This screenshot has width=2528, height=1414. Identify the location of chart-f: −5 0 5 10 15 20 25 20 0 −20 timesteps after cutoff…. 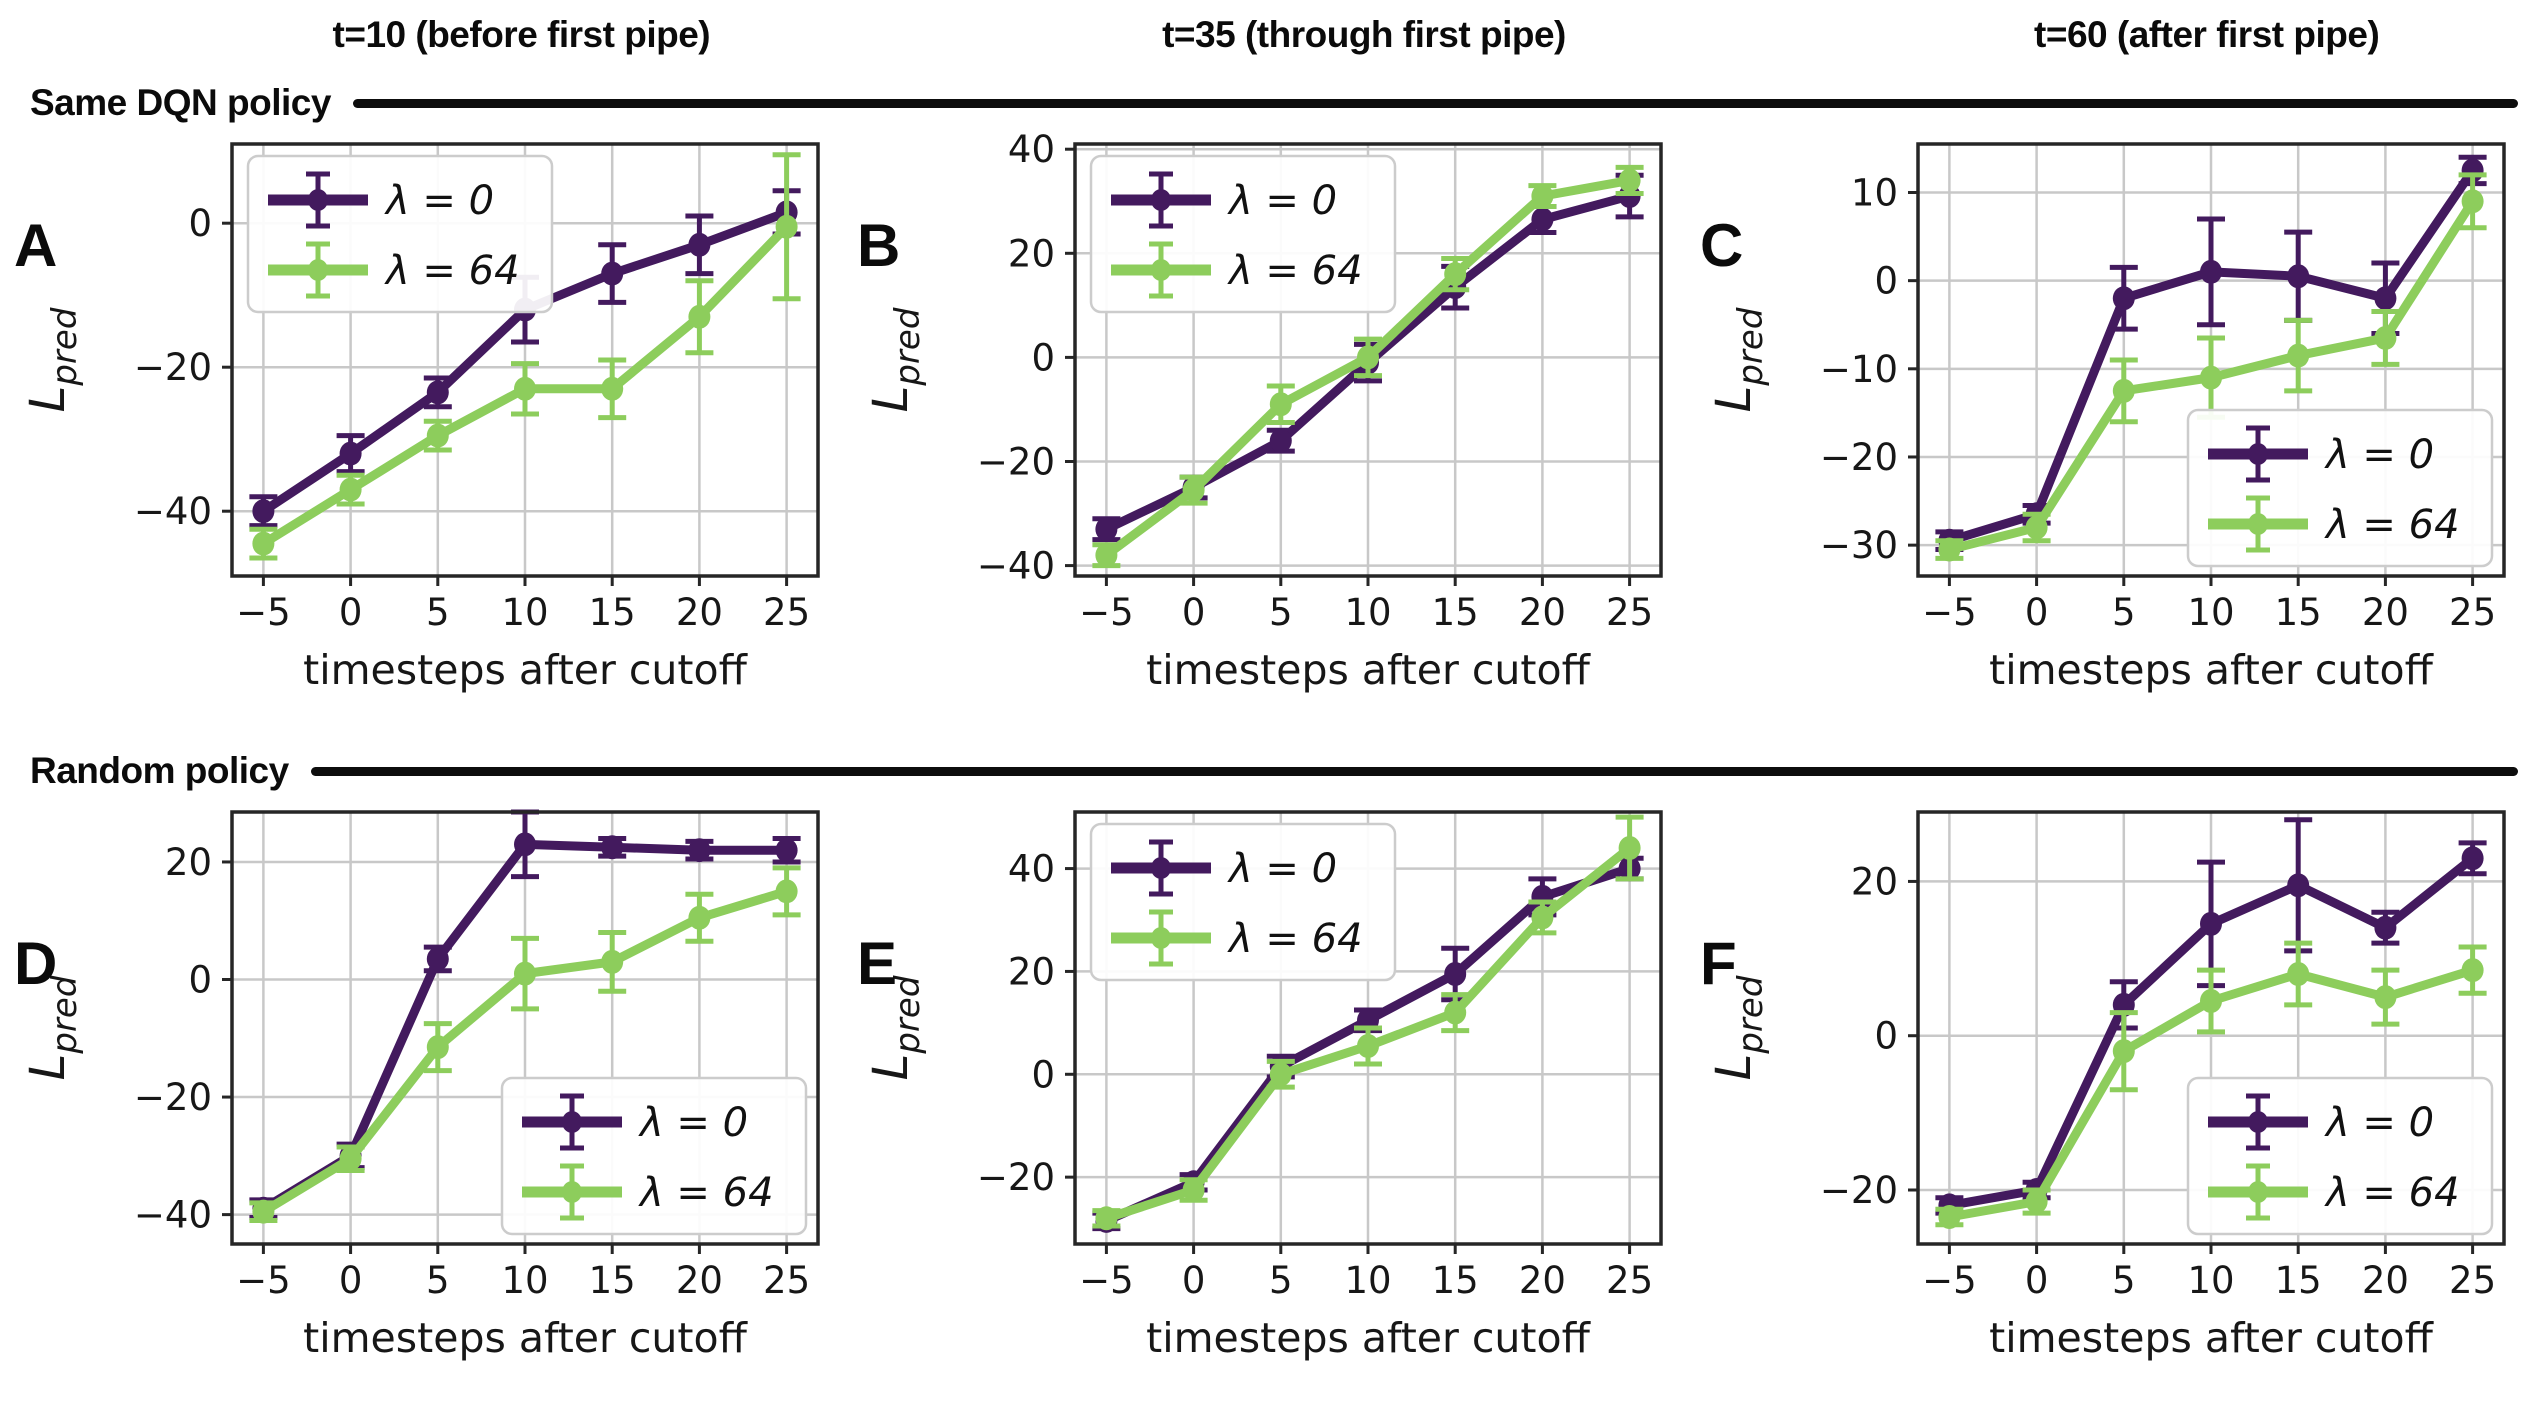
(2106, 1086).